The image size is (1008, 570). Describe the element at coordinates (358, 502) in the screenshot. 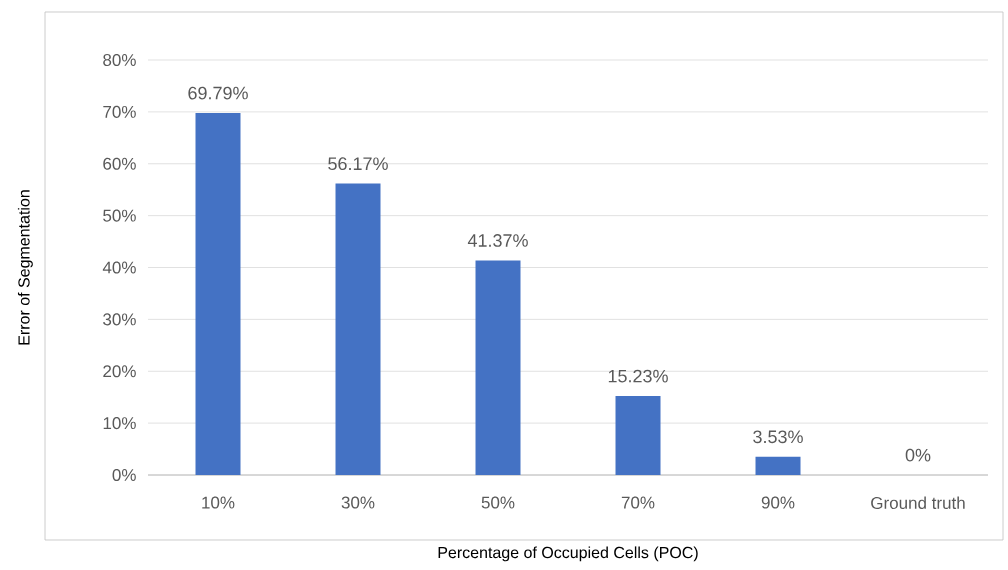

I see `x-tick-label: 30%` at that location.